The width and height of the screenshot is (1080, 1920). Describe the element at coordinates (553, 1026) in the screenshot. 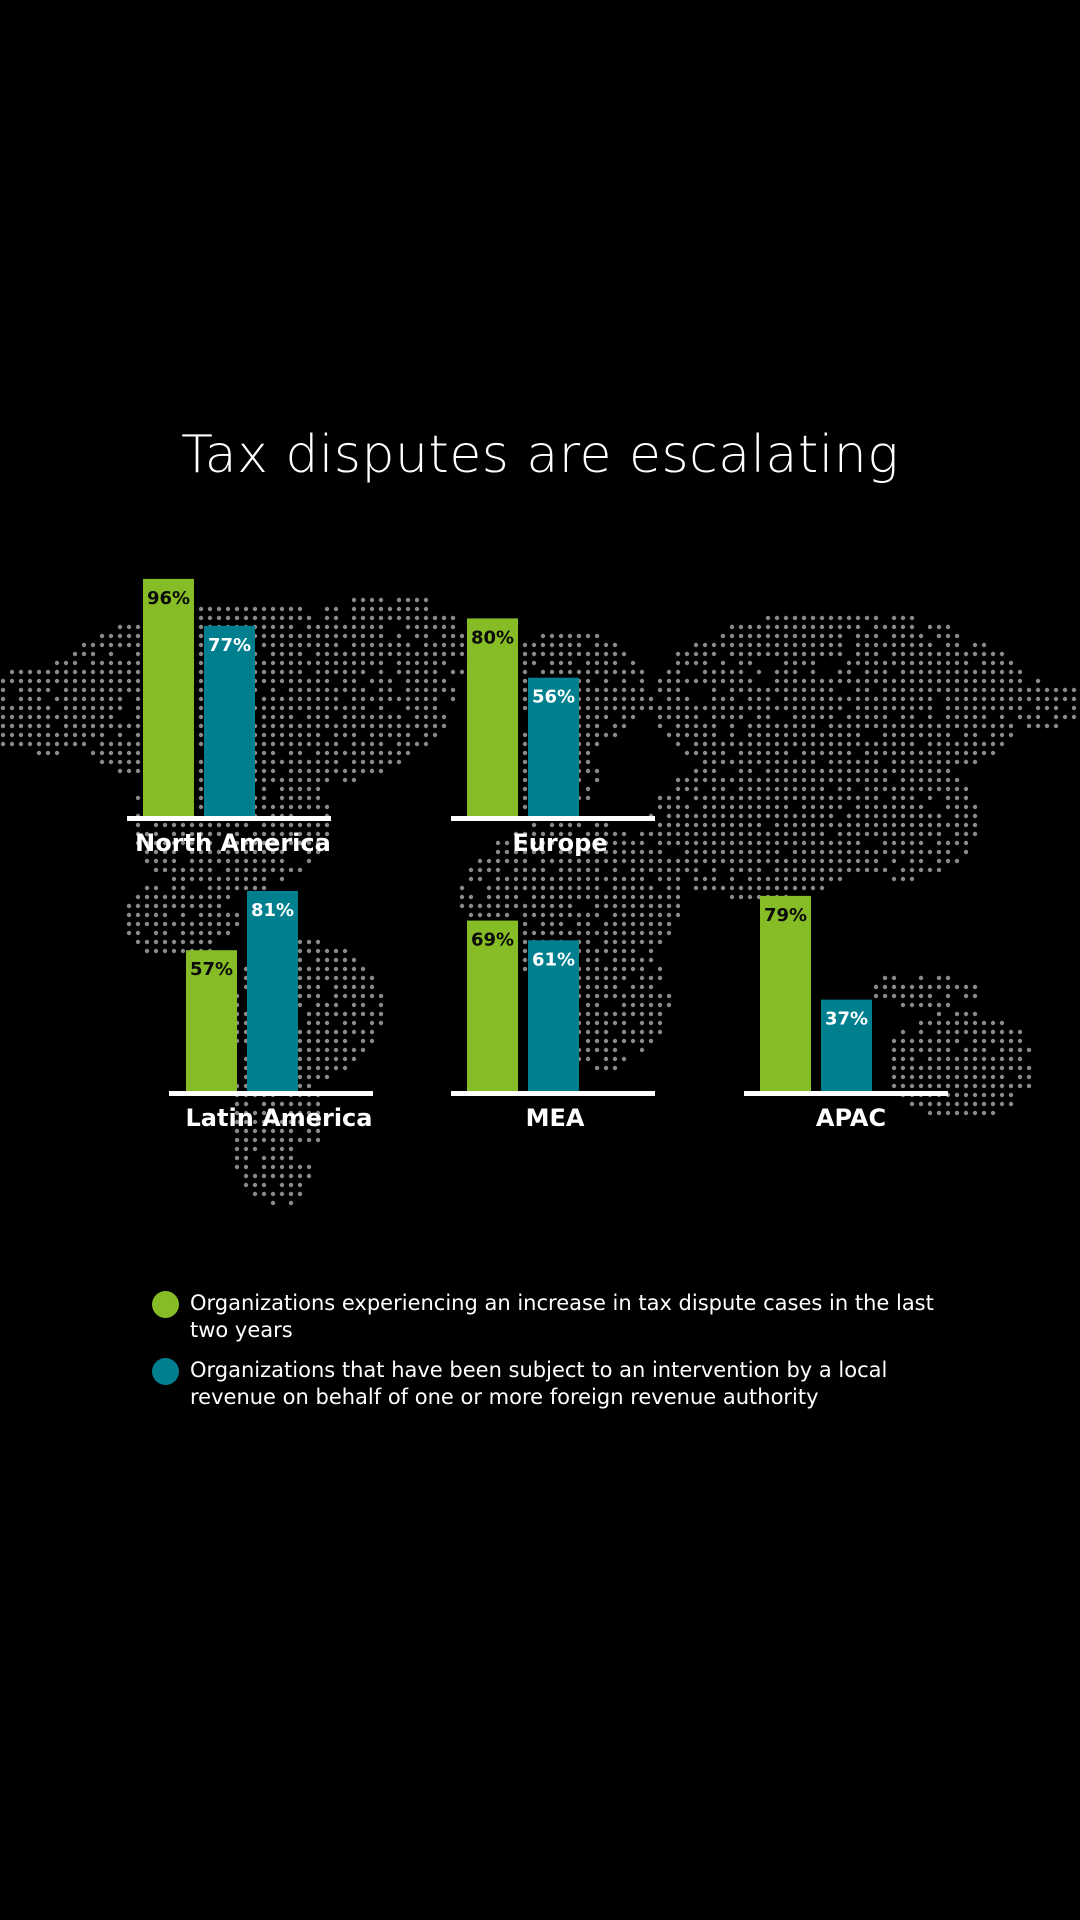

I see `region-group-mea: 69%61%MEA` at that location.